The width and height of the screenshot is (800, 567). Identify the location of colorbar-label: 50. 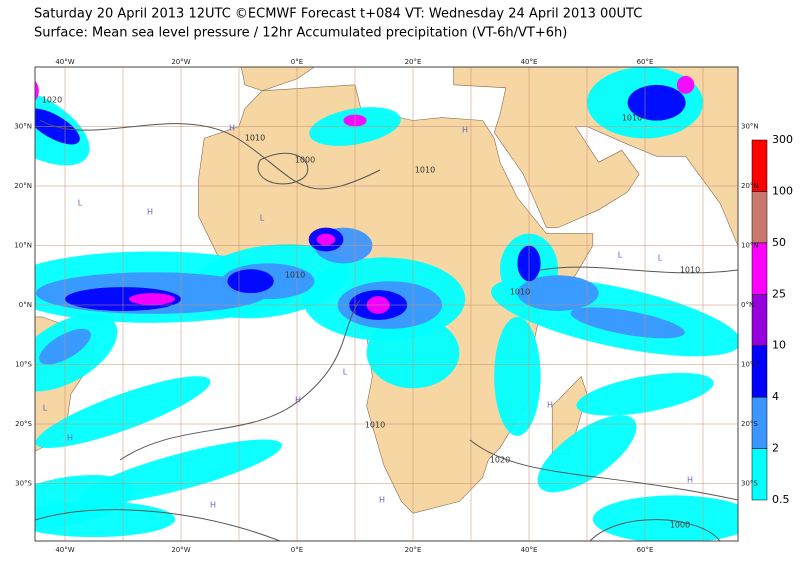
(779, 242).